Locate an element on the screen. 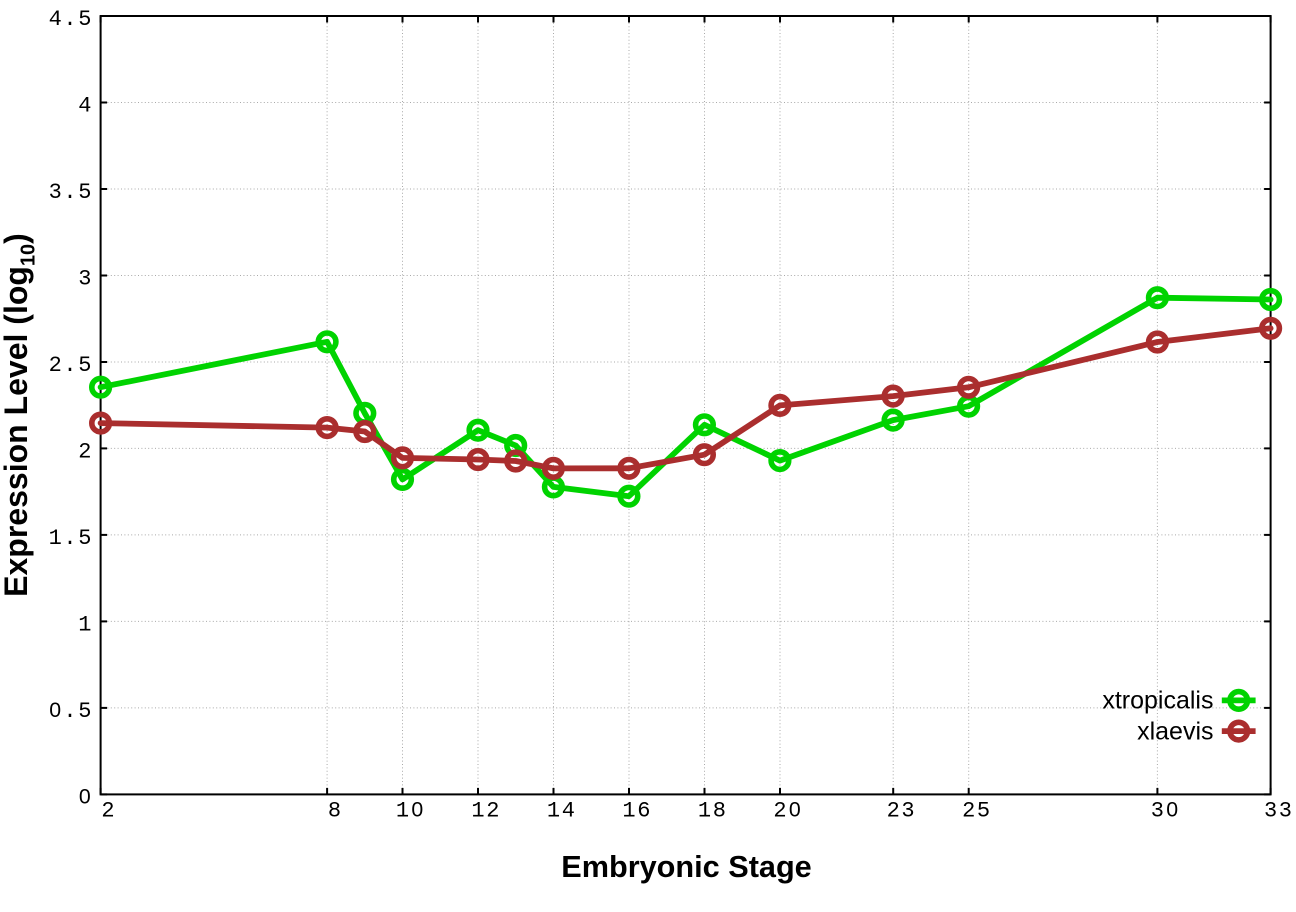 Image resolution: width=1296 pixels, height=912 pixels. svg-text: Embryonic Stage is located at coordinates (686, 866).